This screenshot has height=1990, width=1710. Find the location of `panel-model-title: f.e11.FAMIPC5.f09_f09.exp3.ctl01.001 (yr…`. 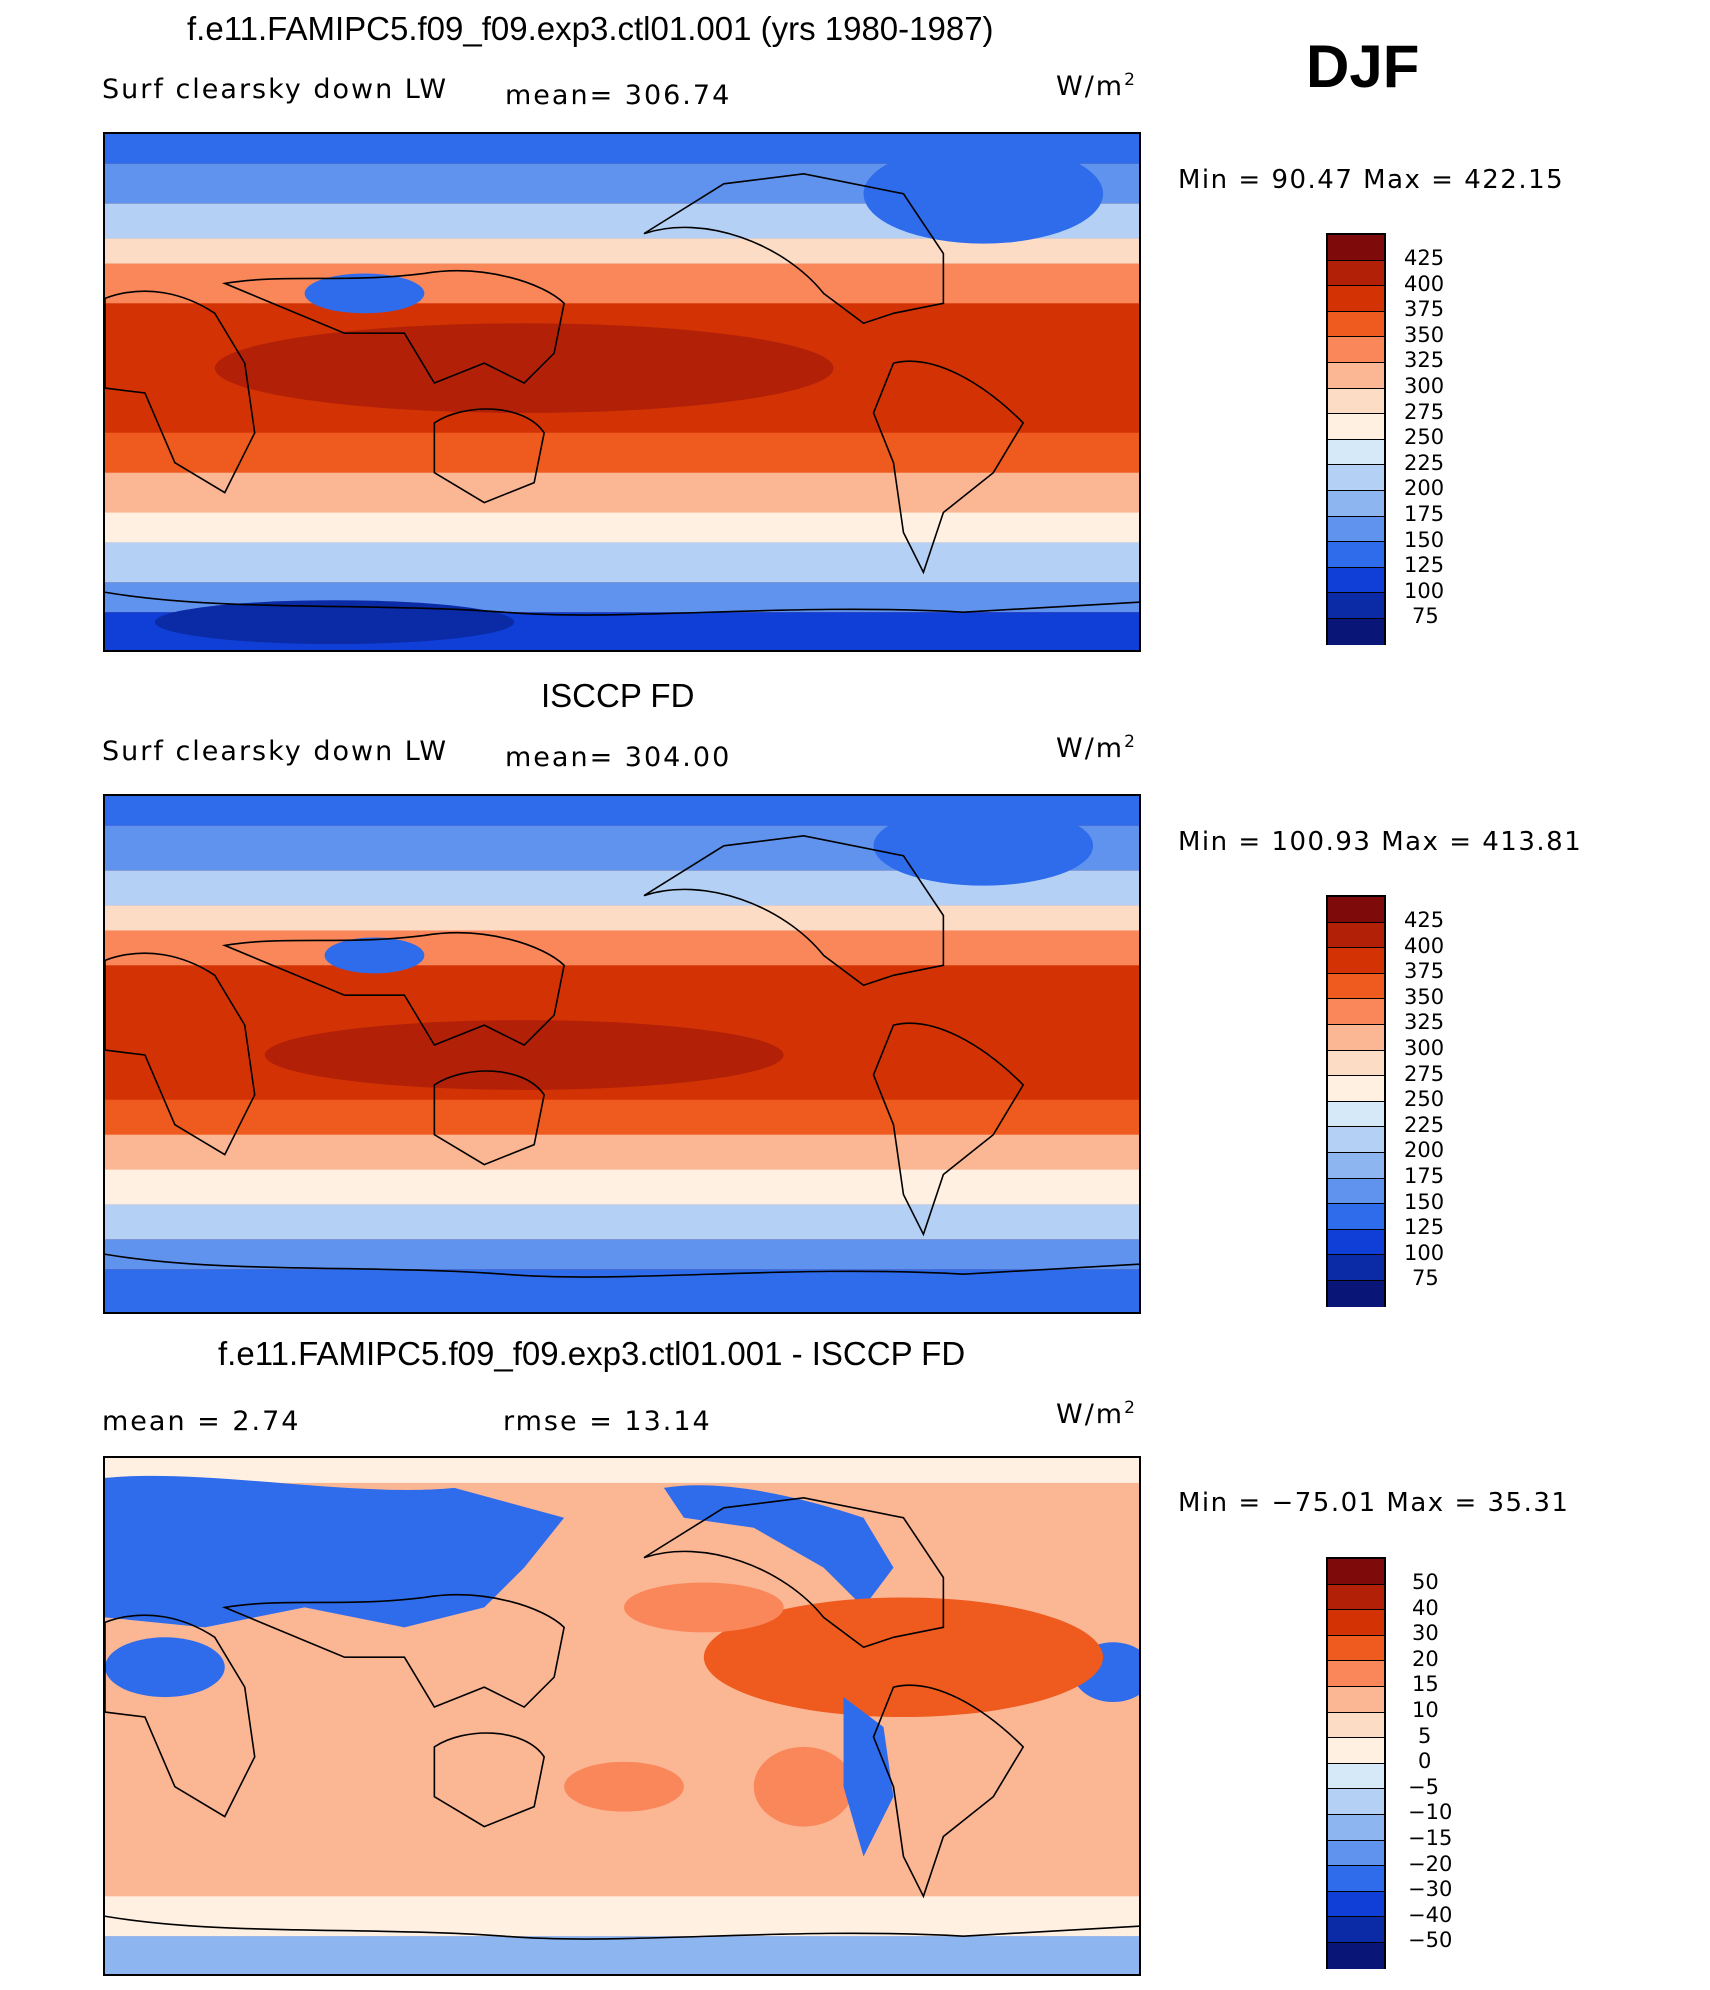

panel-model-title: f.e11.FAMIPC5.f09_f09.exp3.ctl01.001 (yr… is located at coordinates (590, 28).